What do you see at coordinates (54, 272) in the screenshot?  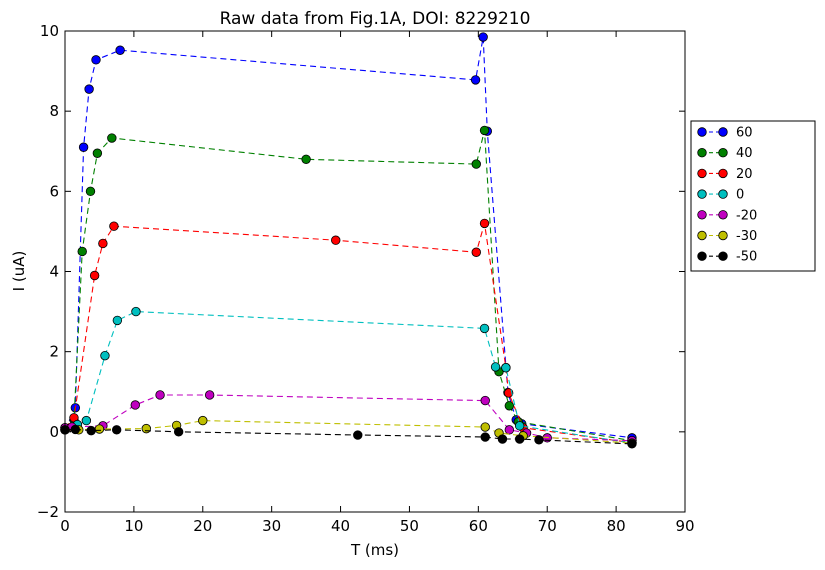 I see `y-tick-label: 4` at bounding box center [54, 272].